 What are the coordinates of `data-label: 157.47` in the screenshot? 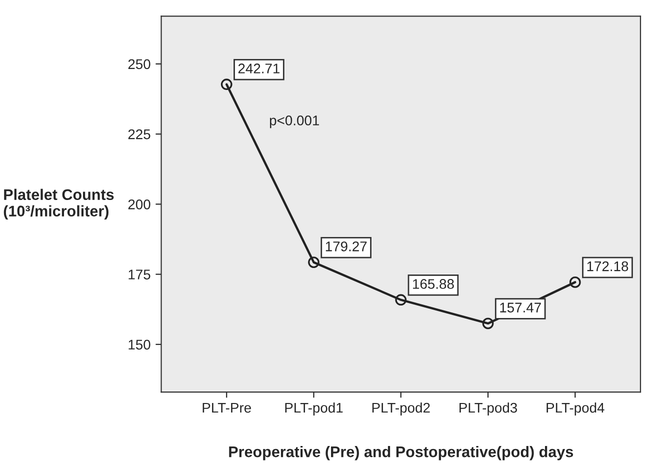 It's located at (520, 307).